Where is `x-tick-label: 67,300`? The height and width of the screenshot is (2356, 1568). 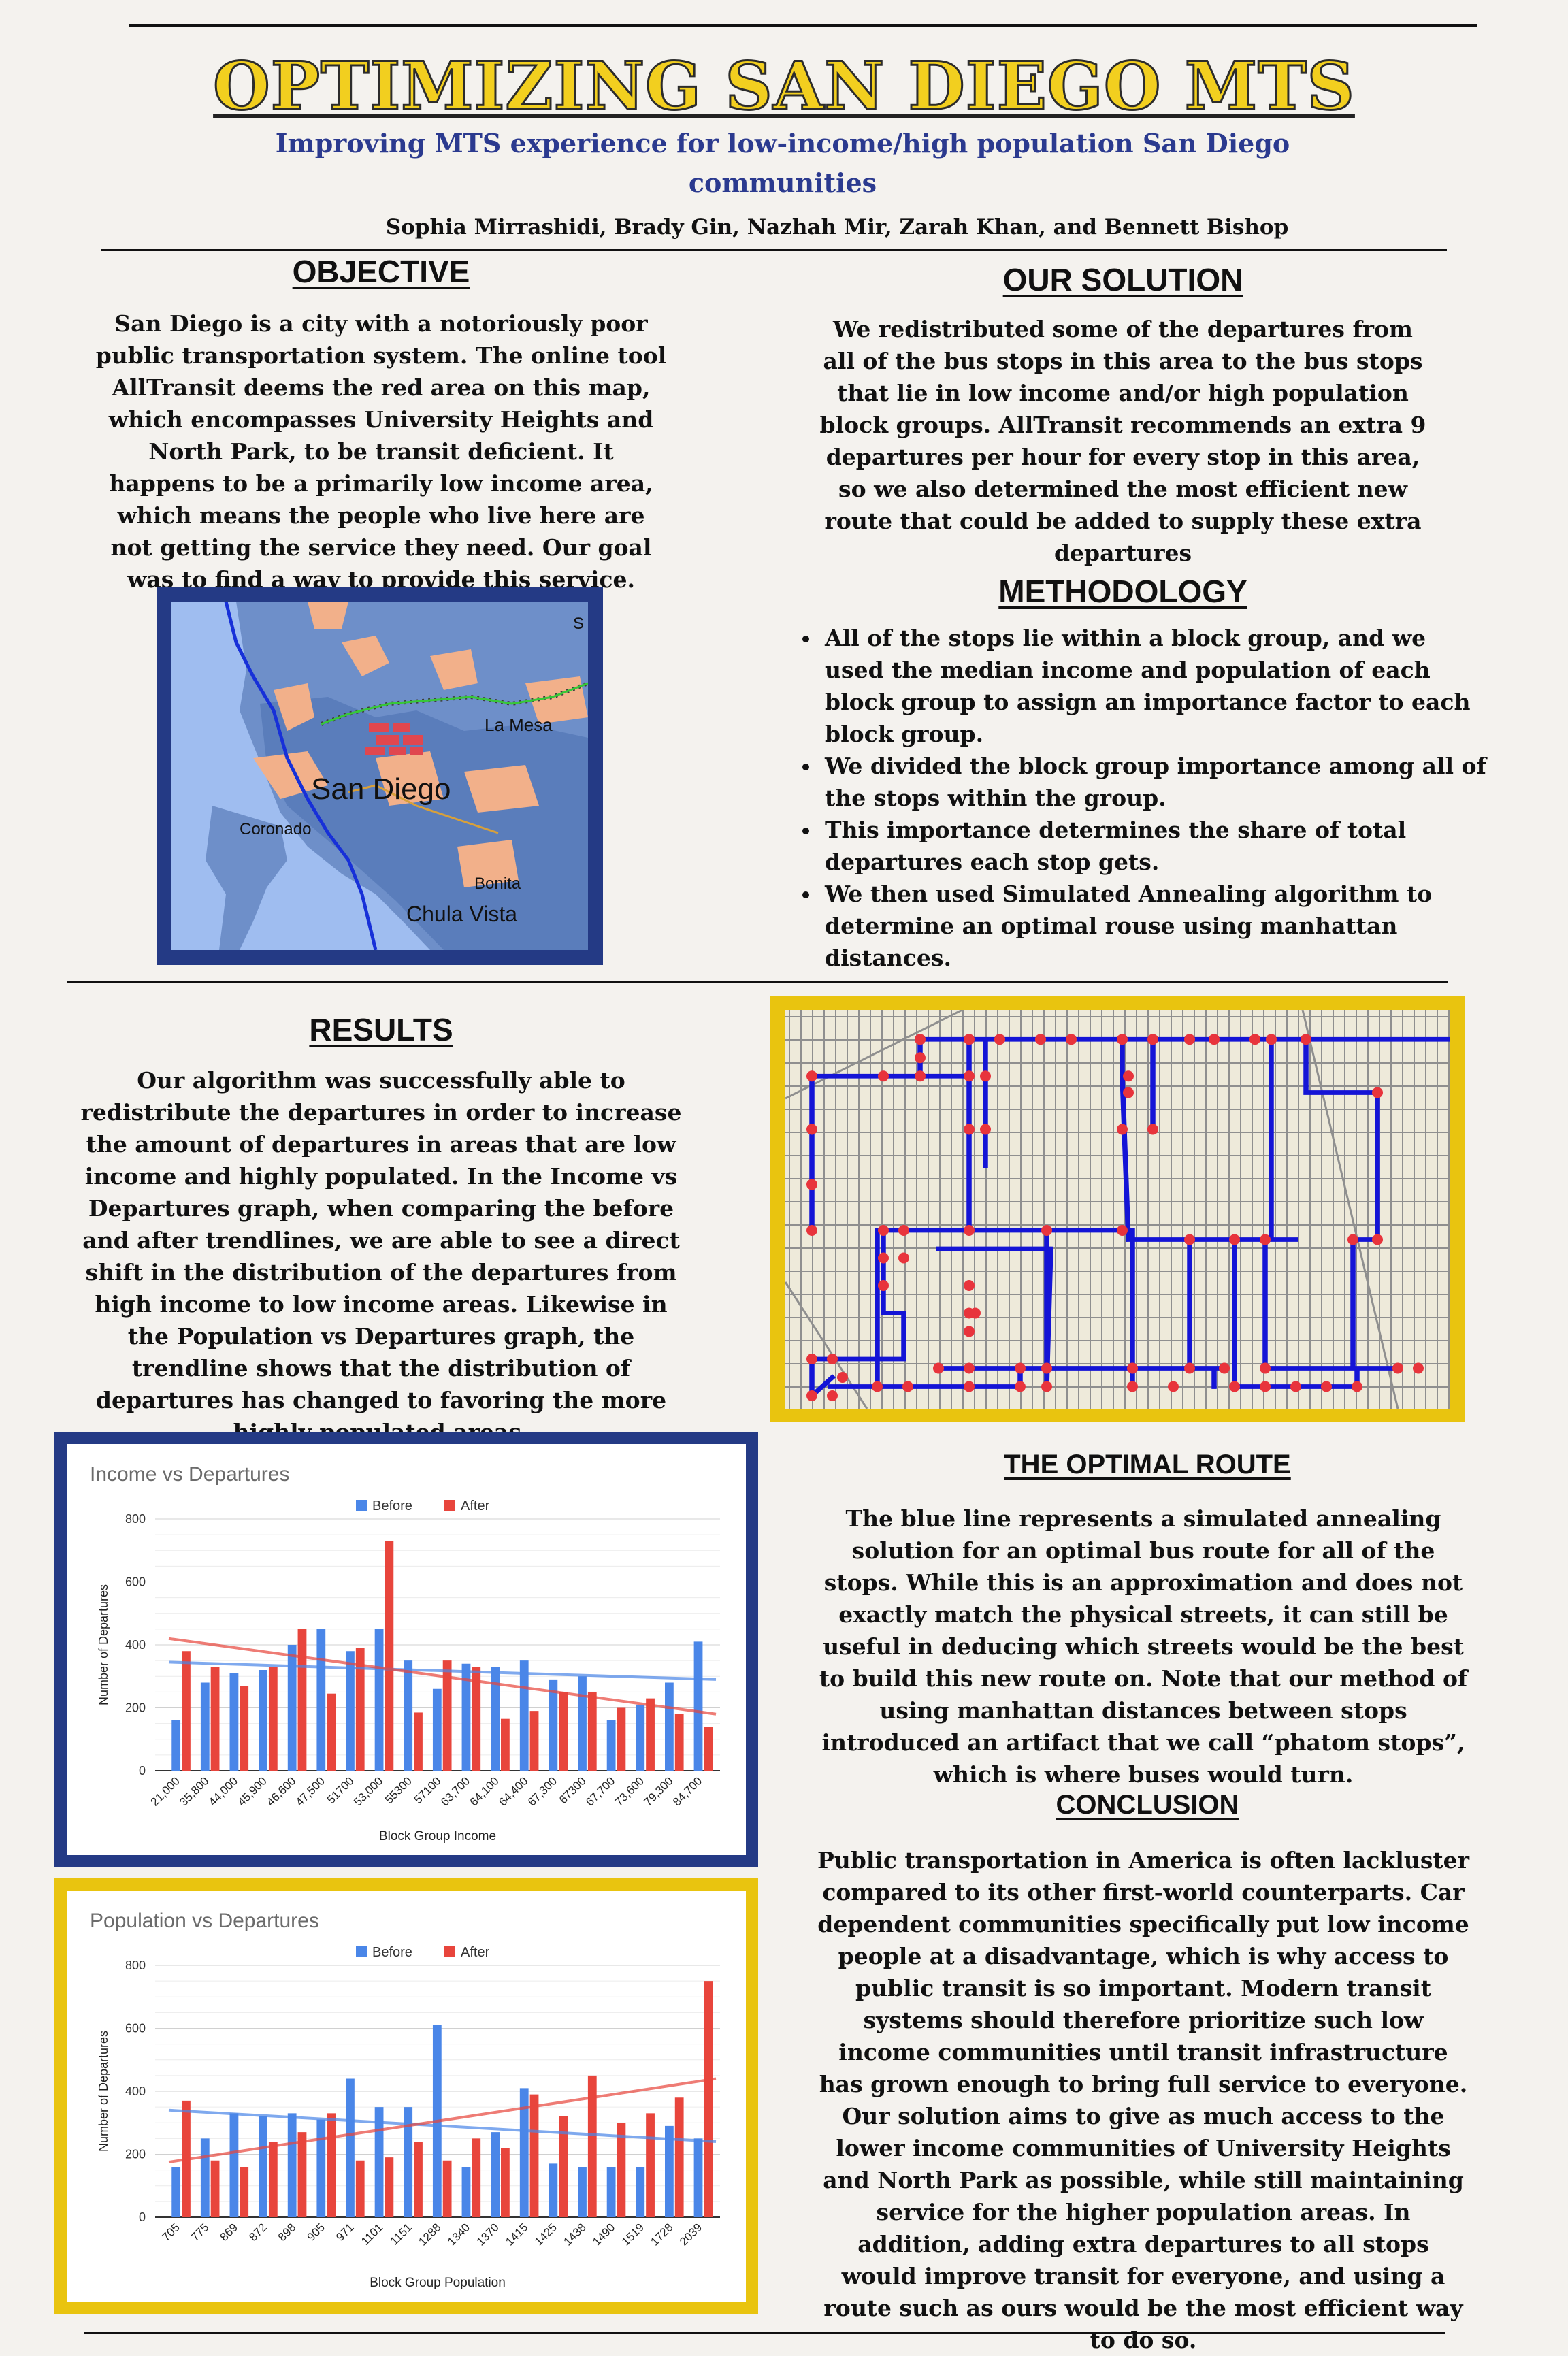
x-tick-label: 67,300 is located at coordinates (542, 1791).